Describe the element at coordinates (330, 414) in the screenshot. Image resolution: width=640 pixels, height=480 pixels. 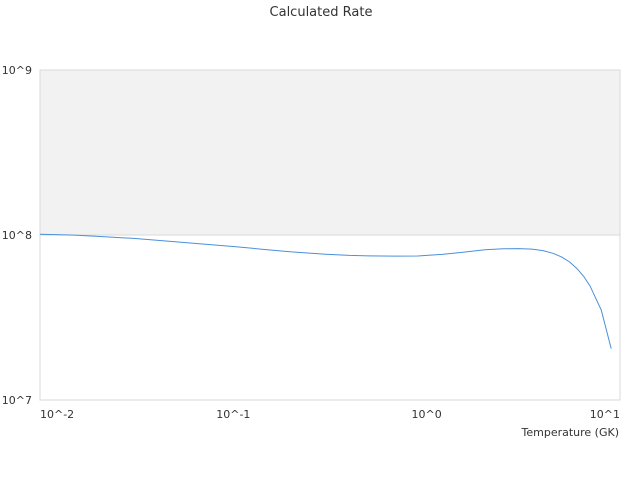
I see `x-tick-labels: 10^-2 10^-1 10^0 10^1` at that location.